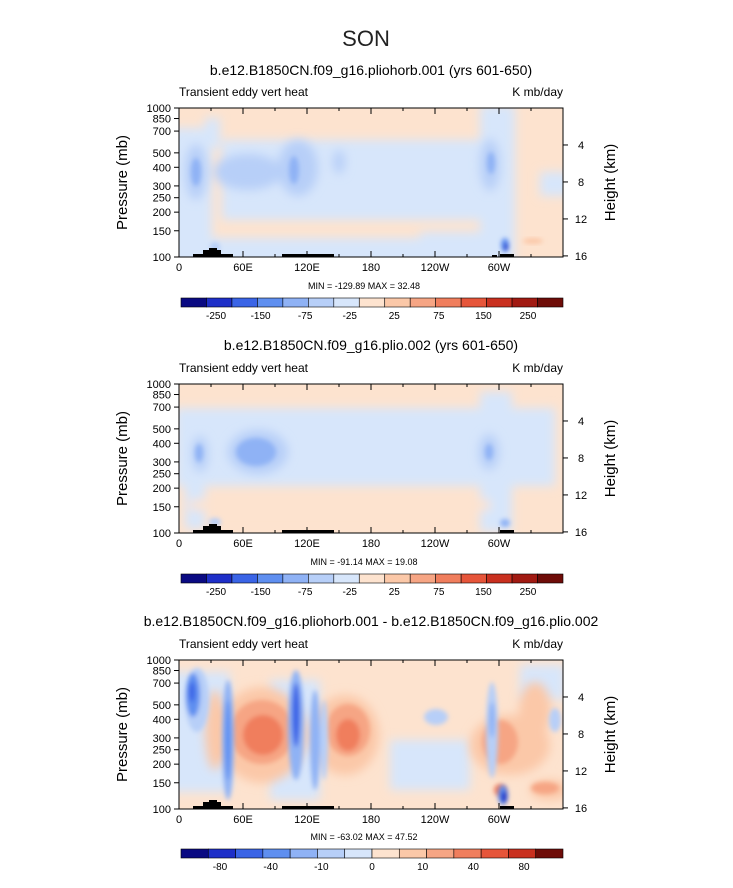  Describe the element at coordinates (366, 38) in the screenshot. I see `figure-title: SON` at that location.